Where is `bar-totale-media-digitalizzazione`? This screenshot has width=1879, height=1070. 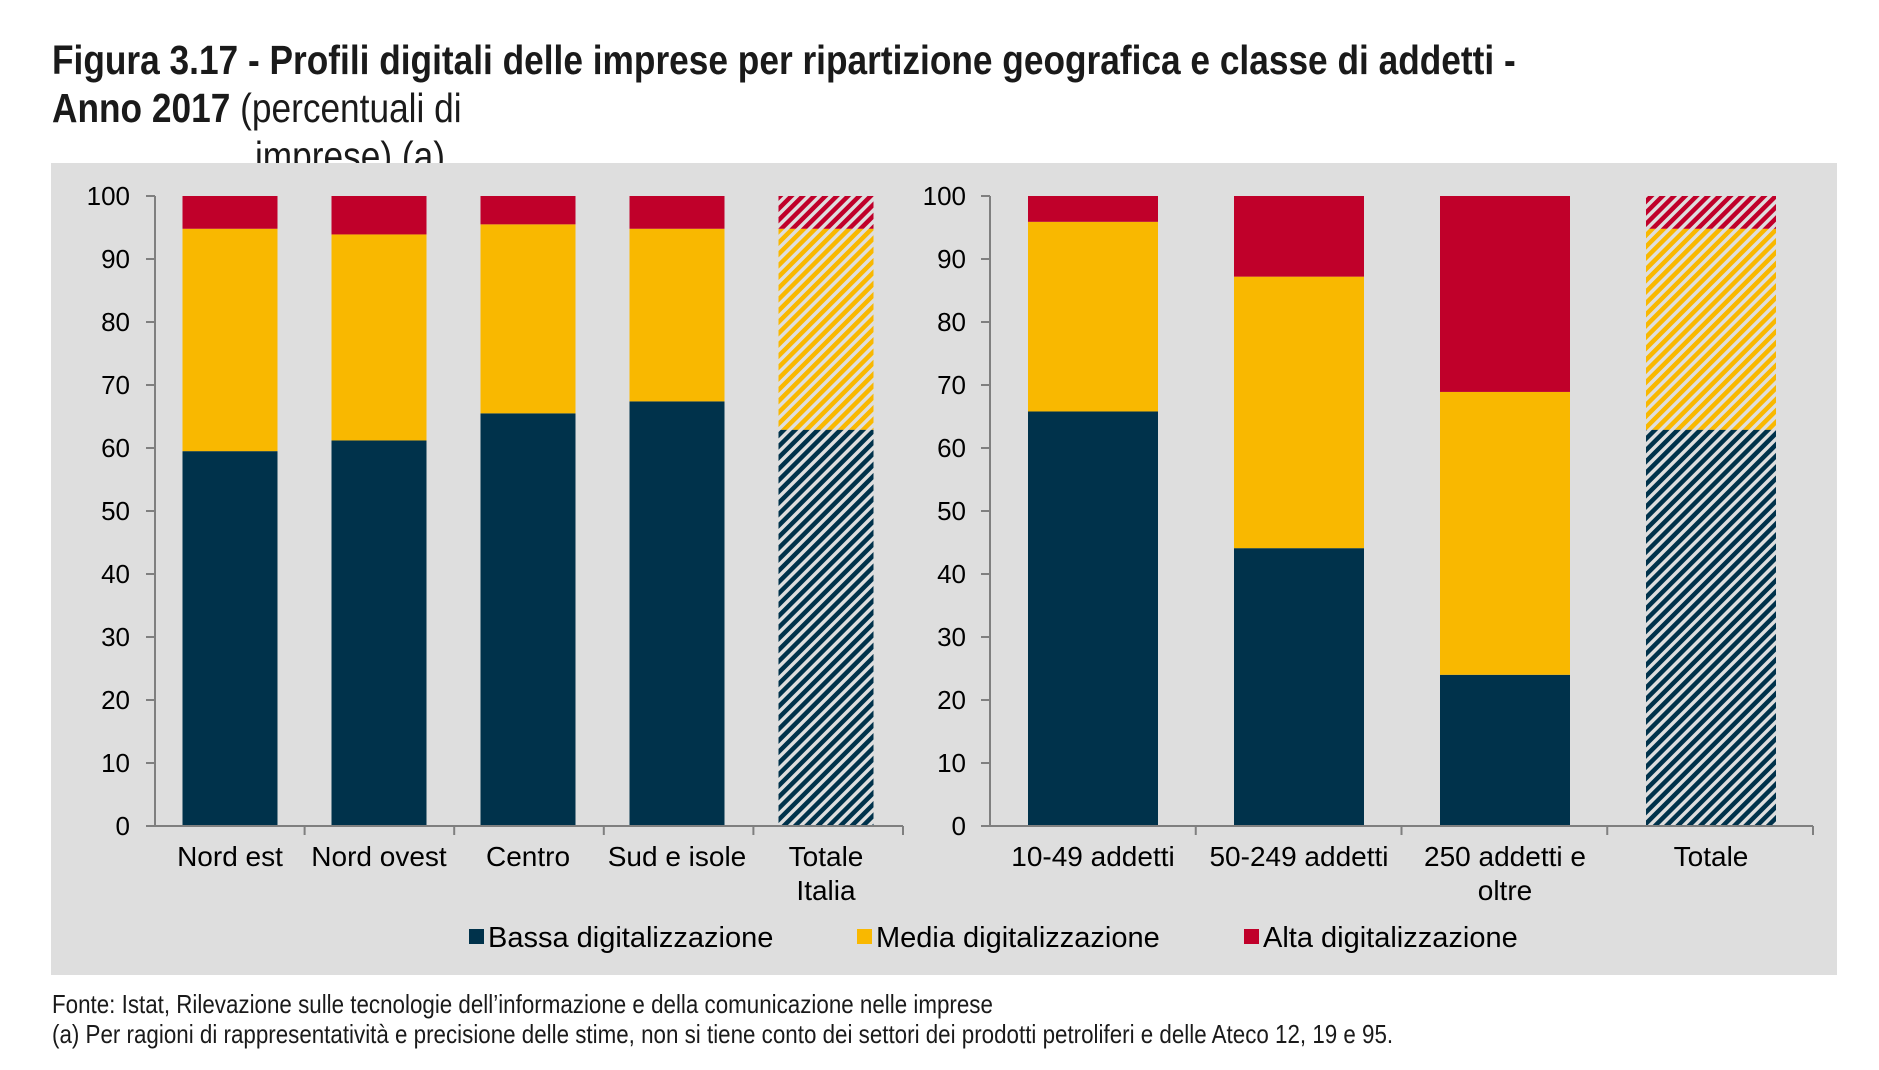
bar-totale-media-digitalizzazione is located at coordinates (1711, 329).